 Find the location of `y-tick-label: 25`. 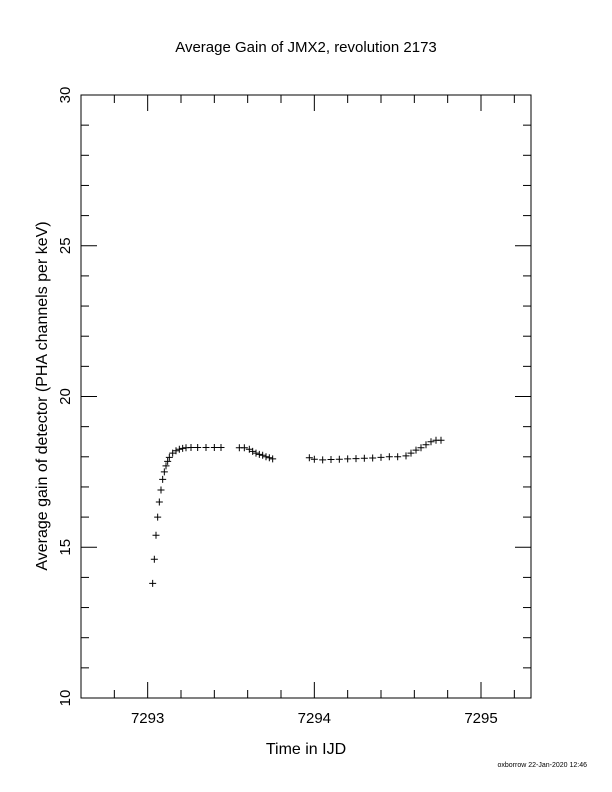

y-tick-label: 25 is located at coordinates (65, 245).